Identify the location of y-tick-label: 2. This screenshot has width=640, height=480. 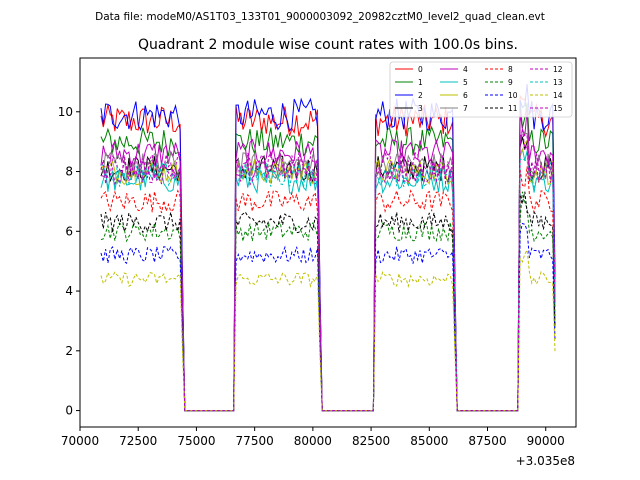
(69, 351).